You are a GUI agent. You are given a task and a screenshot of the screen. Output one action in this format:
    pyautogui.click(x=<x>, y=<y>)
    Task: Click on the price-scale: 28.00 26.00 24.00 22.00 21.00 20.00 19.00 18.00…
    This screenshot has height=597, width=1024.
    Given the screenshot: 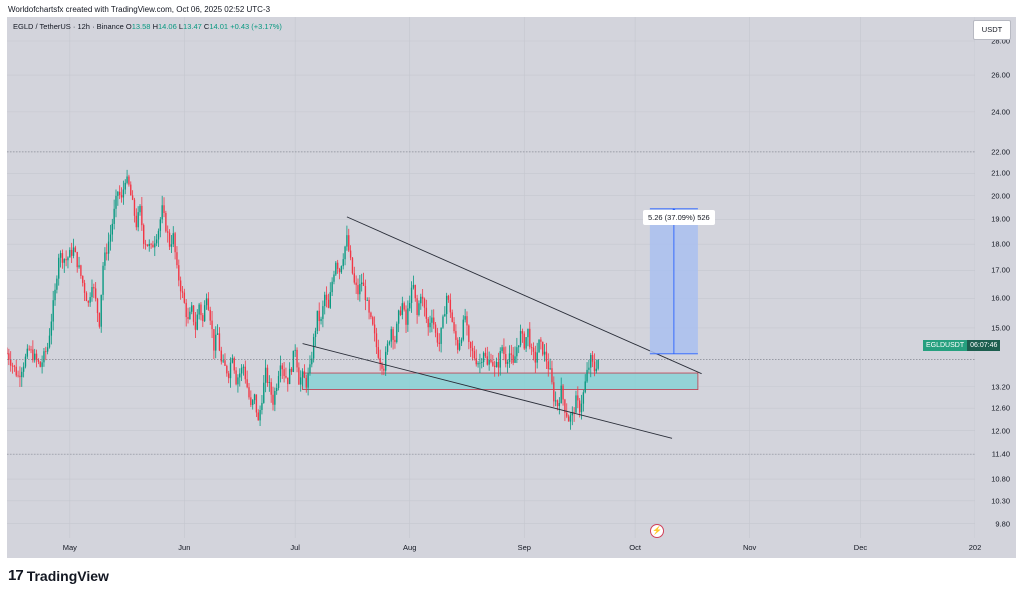 What is the action you would take?
    pyautogui.click(x=995, y=277)
    